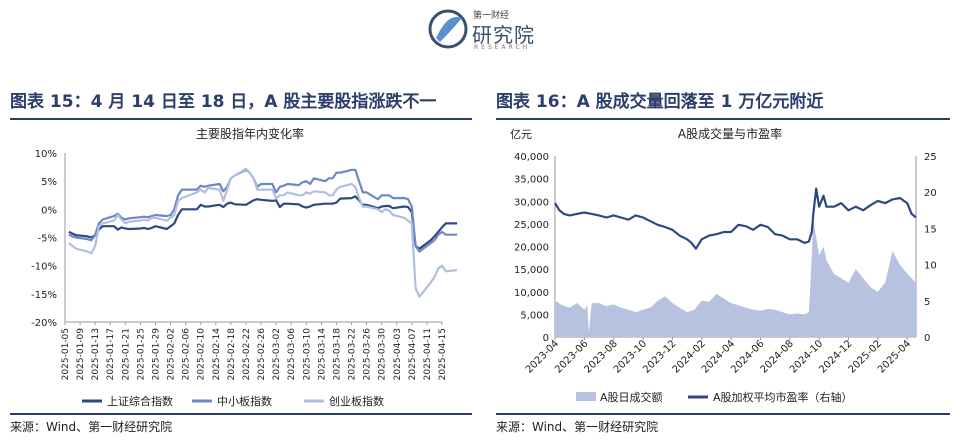 The image size is (960, 441). What do you see at coordinates (353, 354) in the screenshot?
I see `x-tick-label: 2025-03-22` at bounding box center [353, 354].